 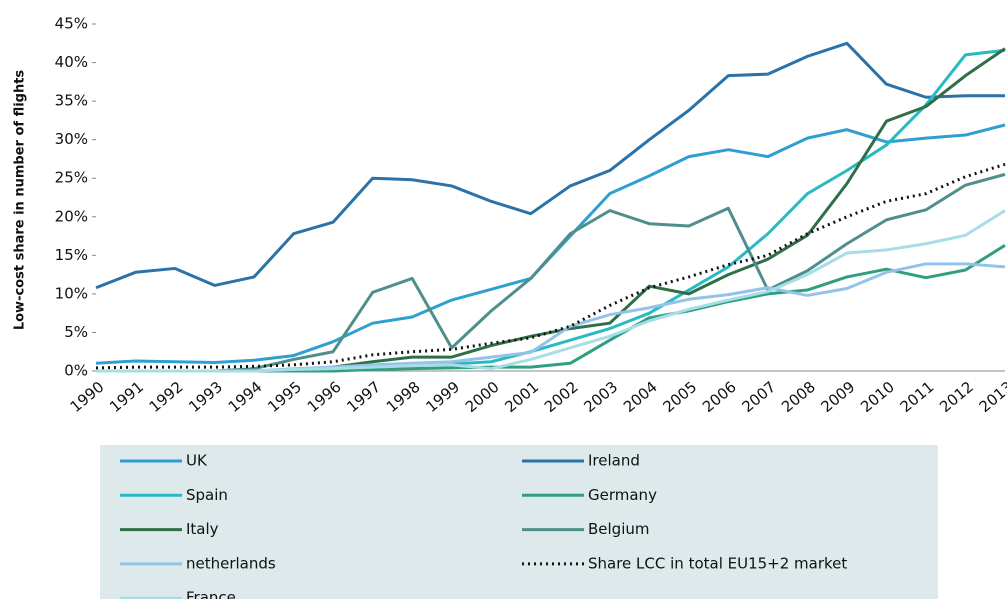 What do you see at coordinates (71, 255) in the screenshot?
I see `y-tick-label: 15%` at bounding box center [71, 255].